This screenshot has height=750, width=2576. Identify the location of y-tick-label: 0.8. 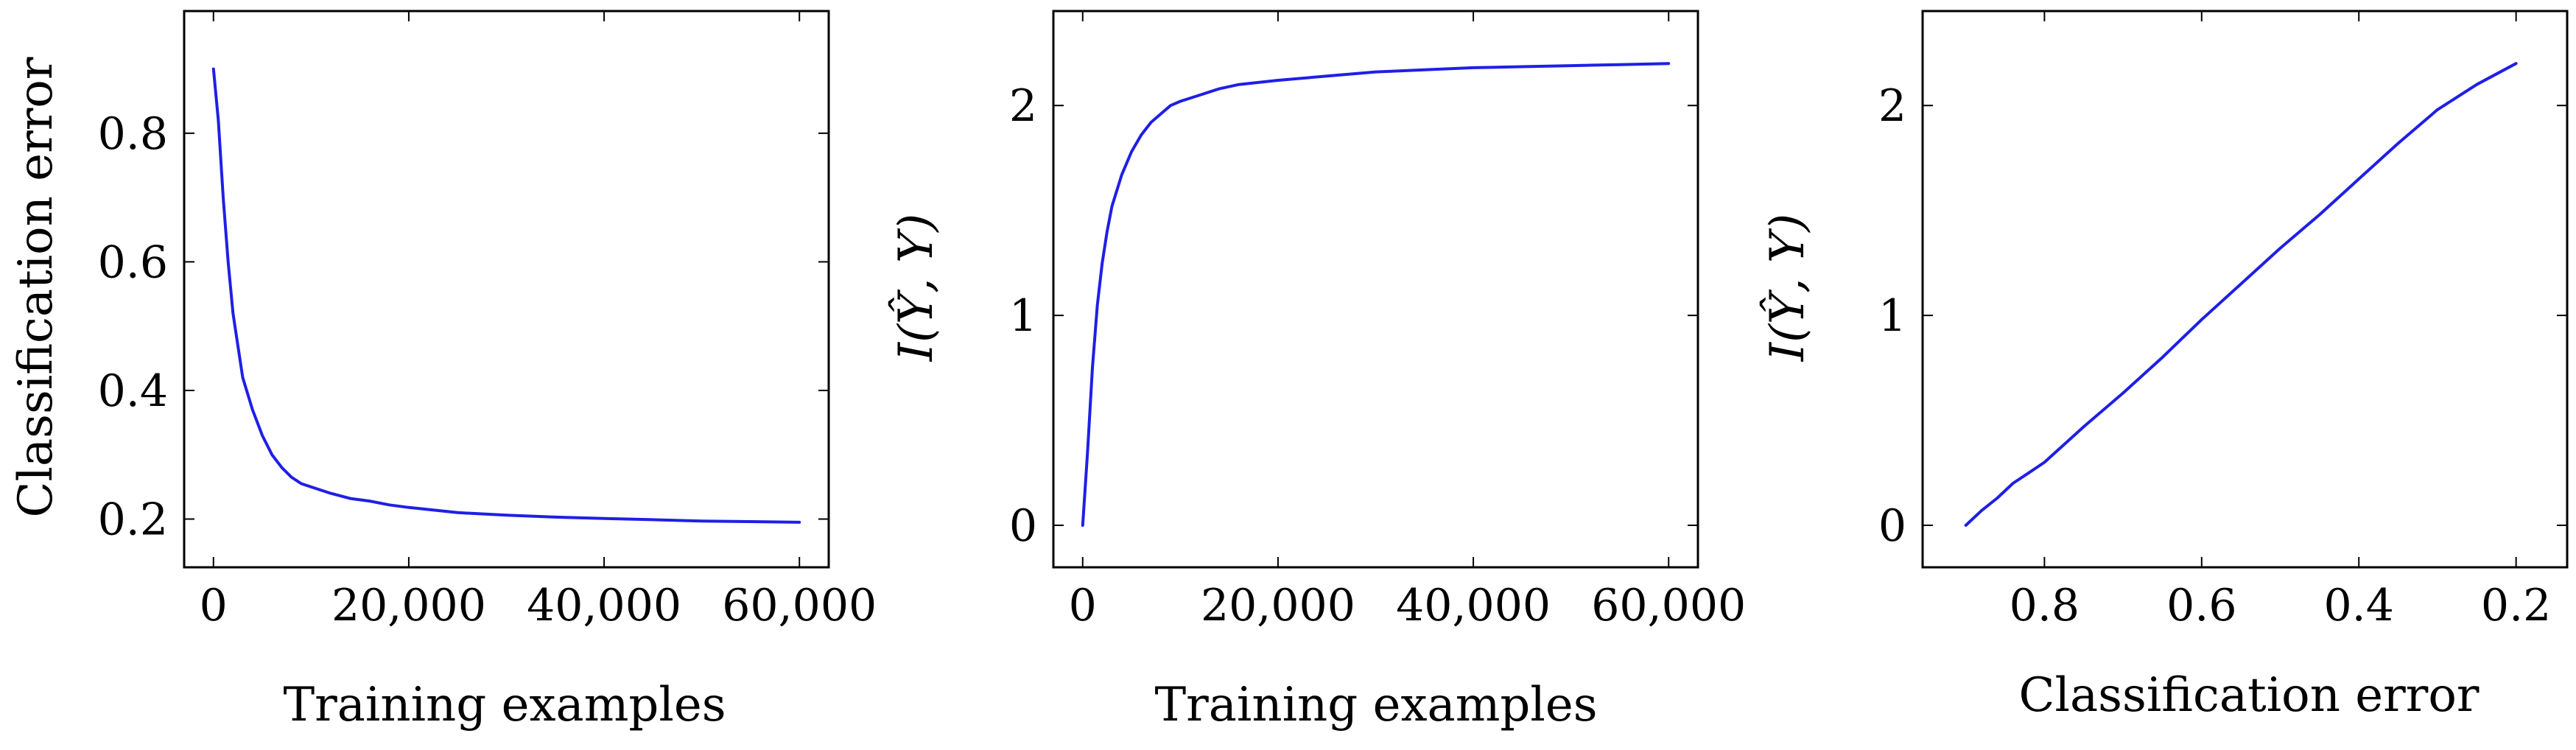
(133, 134).